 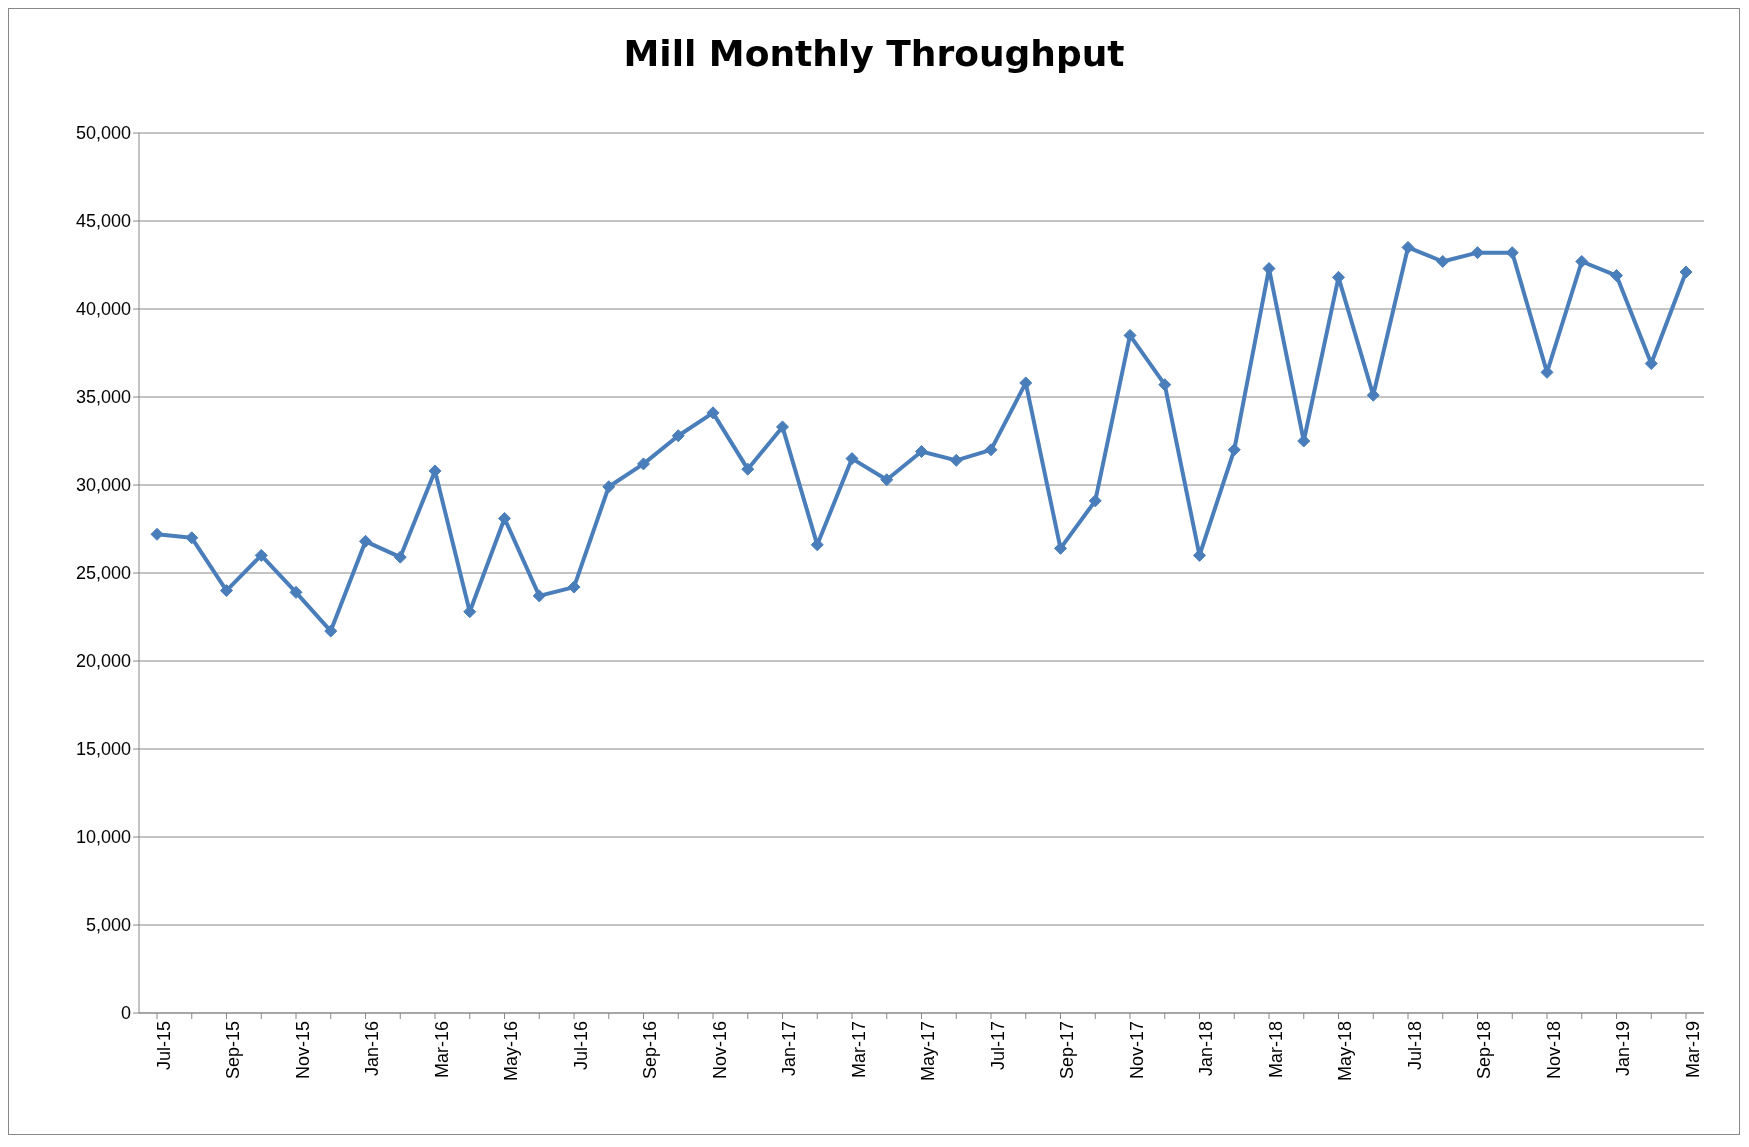 I want to click on x-tick-label: Jan-19, so click(x=1623, y=1049).